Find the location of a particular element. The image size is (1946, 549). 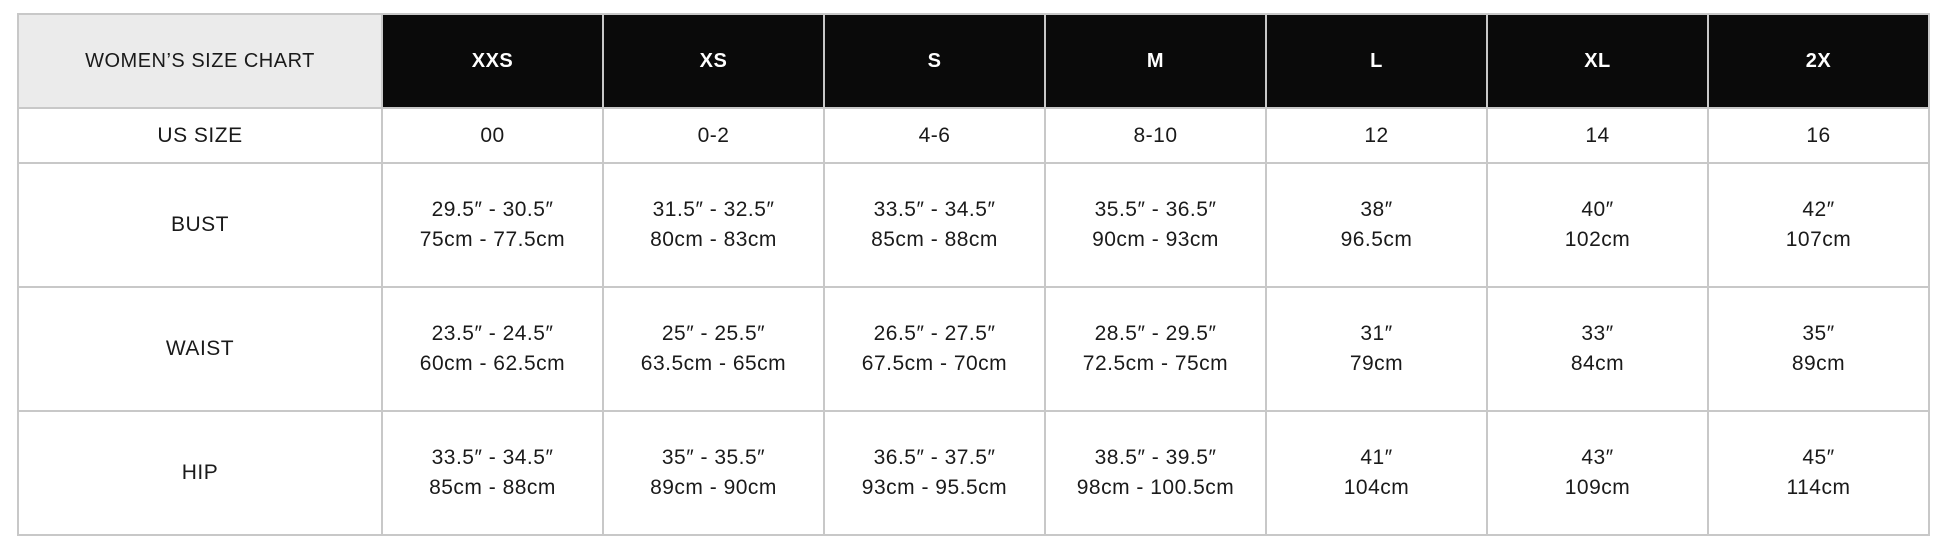

row-label: BUST is located at coordinates (200, 225).